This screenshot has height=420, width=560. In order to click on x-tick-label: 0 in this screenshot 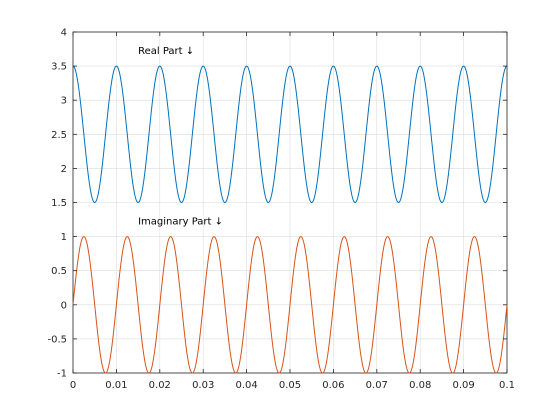, I will do `click(73, 385)`.